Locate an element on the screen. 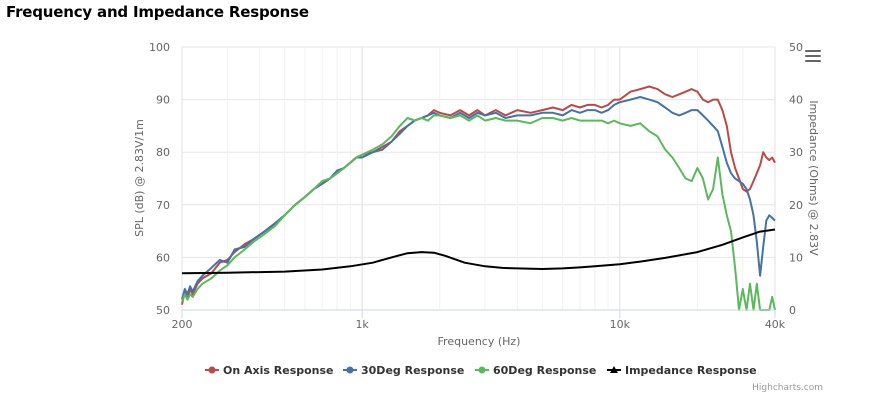  legend-item-60deg-response: 60Deg Response is located at coordinates (535, 370).